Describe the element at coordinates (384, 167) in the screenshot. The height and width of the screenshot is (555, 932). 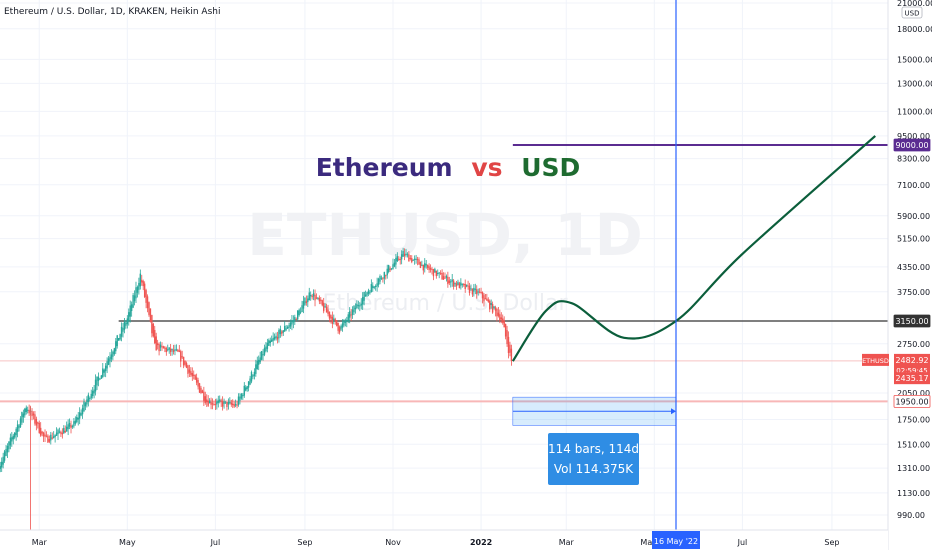
I see `headline-ethereum: Ethereum` at that location.